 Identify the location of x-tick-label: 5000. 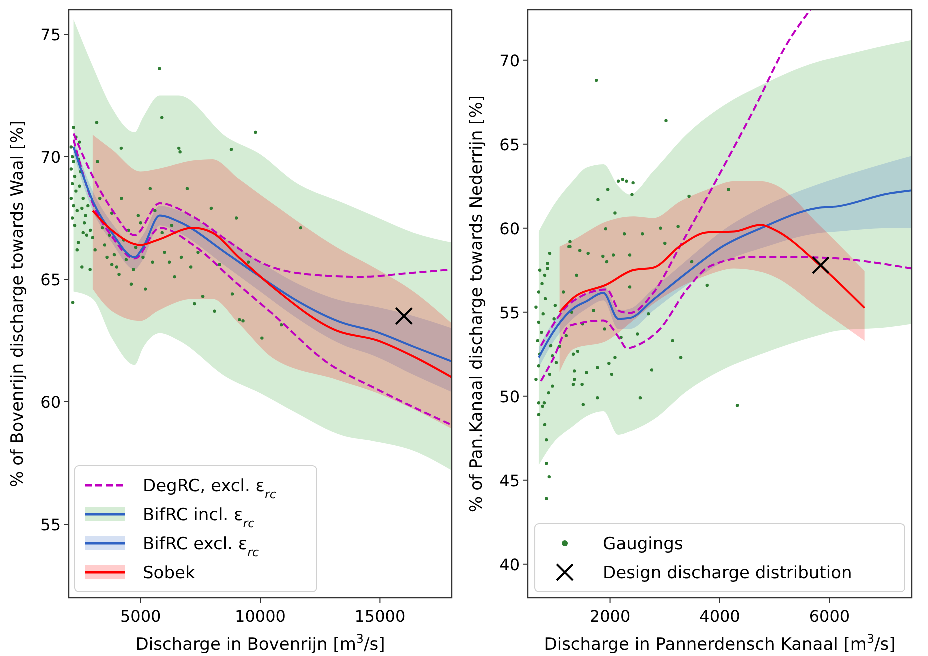
(141, 616).